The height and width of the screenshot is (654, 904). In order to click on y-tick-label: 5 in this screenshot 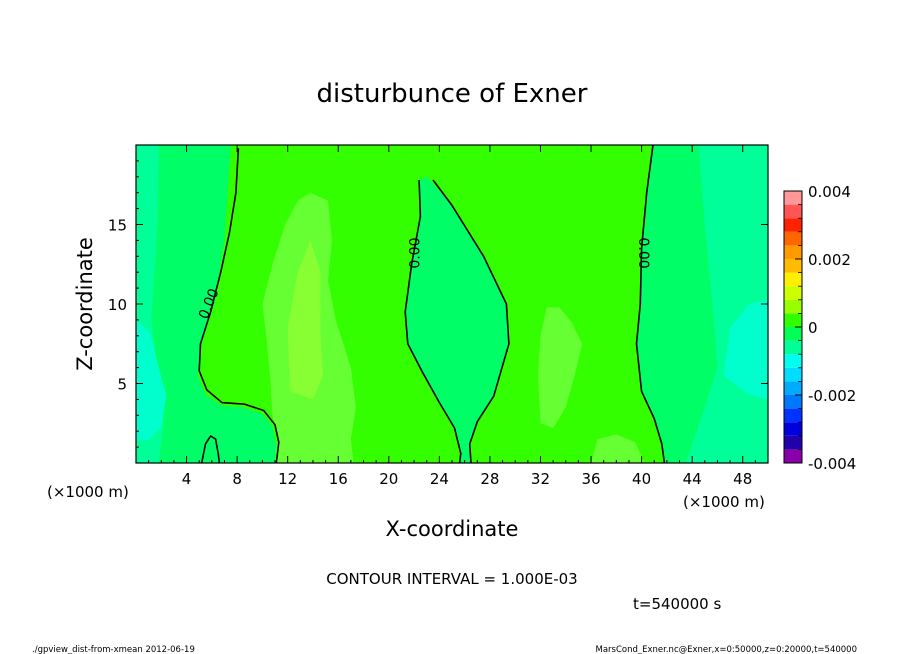, I will do `click(122, 385)`.